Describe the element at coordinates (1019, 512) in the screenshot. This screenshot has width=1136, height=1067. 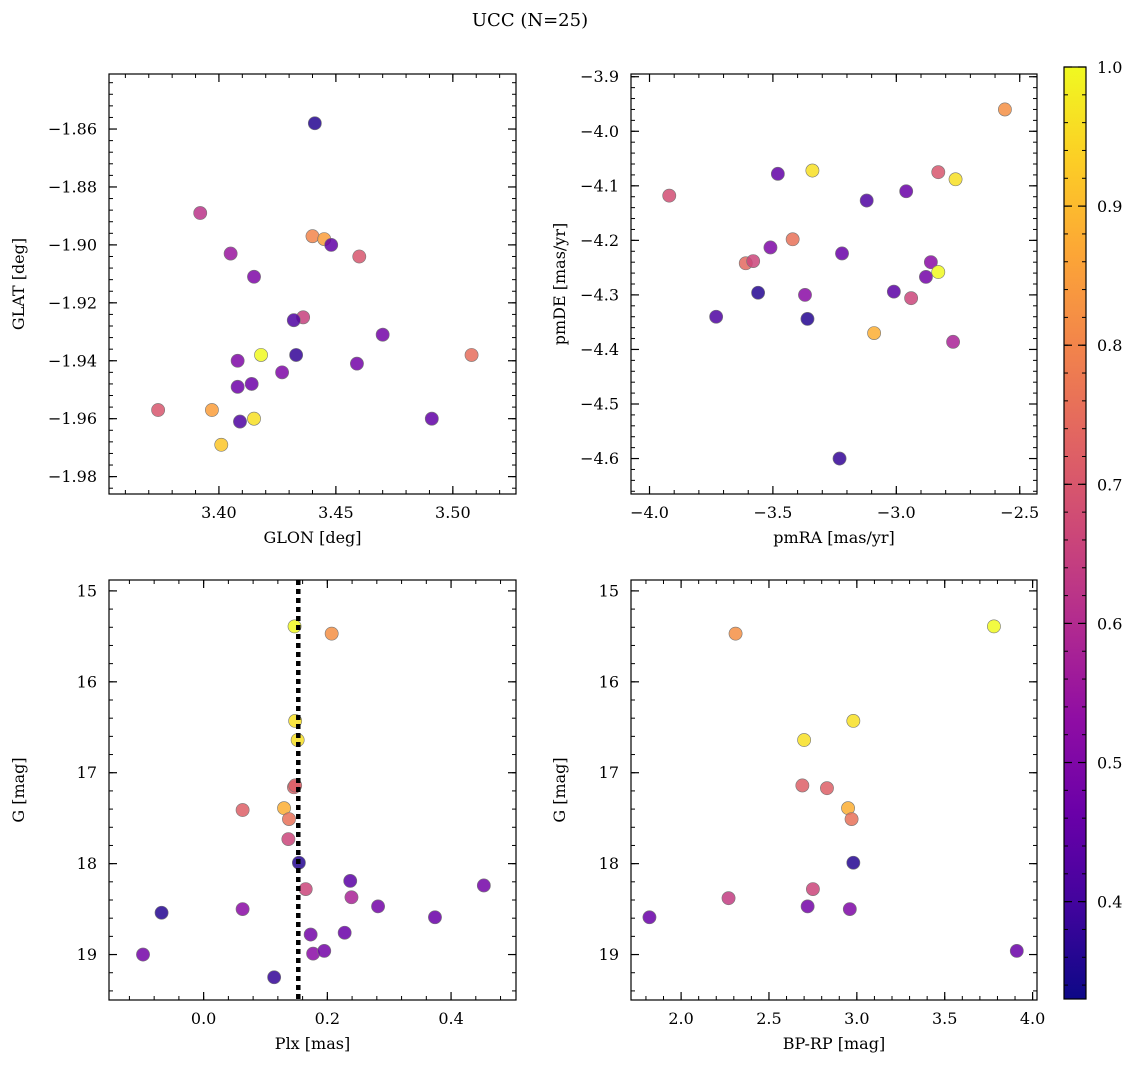
I see `x-tick-label: −2.5` at that location.